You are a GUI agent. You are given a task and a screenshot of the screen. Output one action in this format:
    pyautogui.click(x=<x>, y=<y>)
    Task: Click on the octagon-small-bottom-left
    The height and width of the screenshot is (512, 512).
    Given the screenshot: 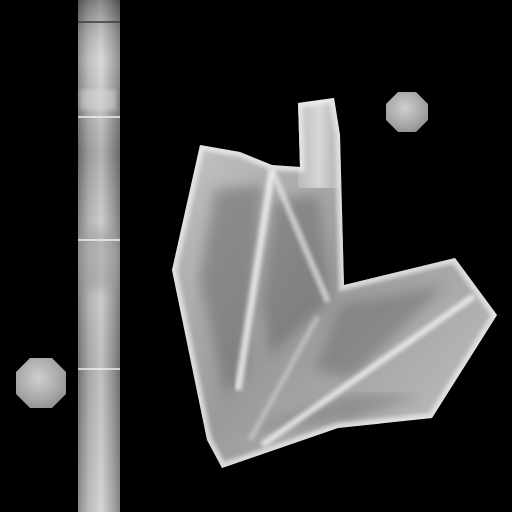 What is the action you would take?
    pyautogui.click(x=41, y=383)
    